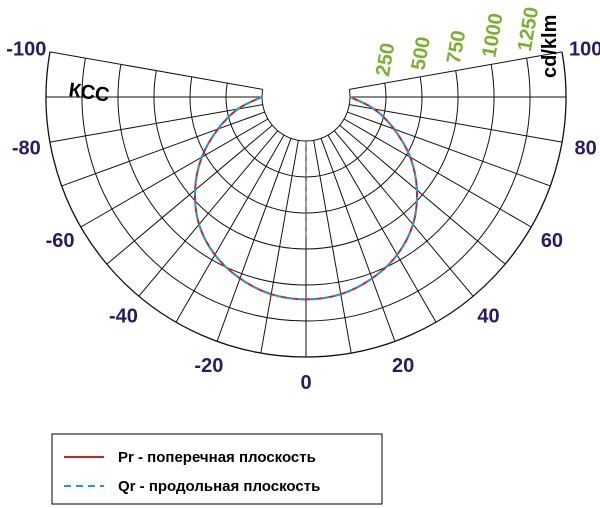 The width and height of the screenshot is (600, 508). What do you see at coordinates (26, 148) in the screenshot?
I see `angle-tick-label--80: -80` at bounding box center [26, 148].